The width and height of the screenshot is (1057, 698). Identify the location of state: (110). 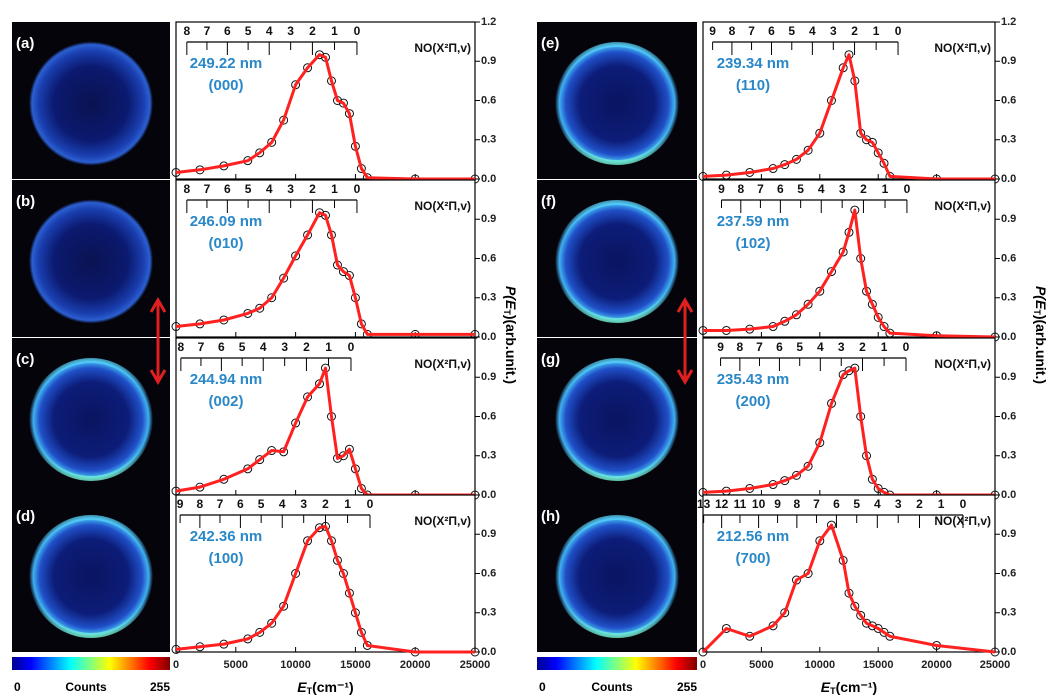
(753, 85).